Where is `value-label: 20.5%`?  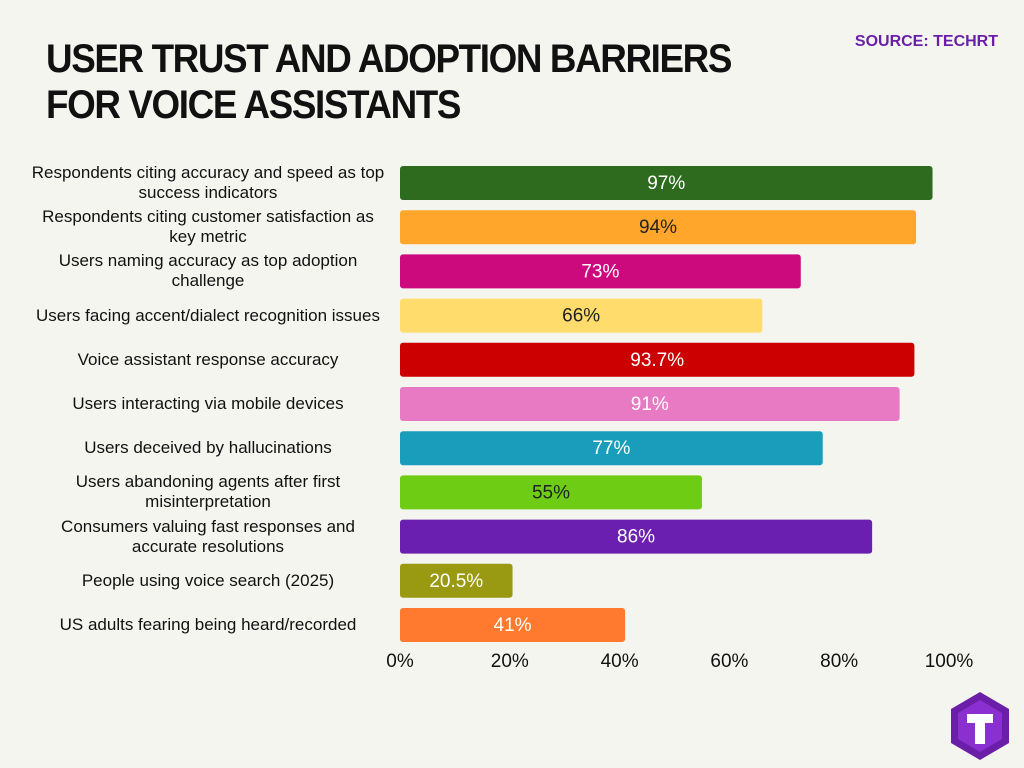
value-label: 20.5% is located at coordinates (456, 581).